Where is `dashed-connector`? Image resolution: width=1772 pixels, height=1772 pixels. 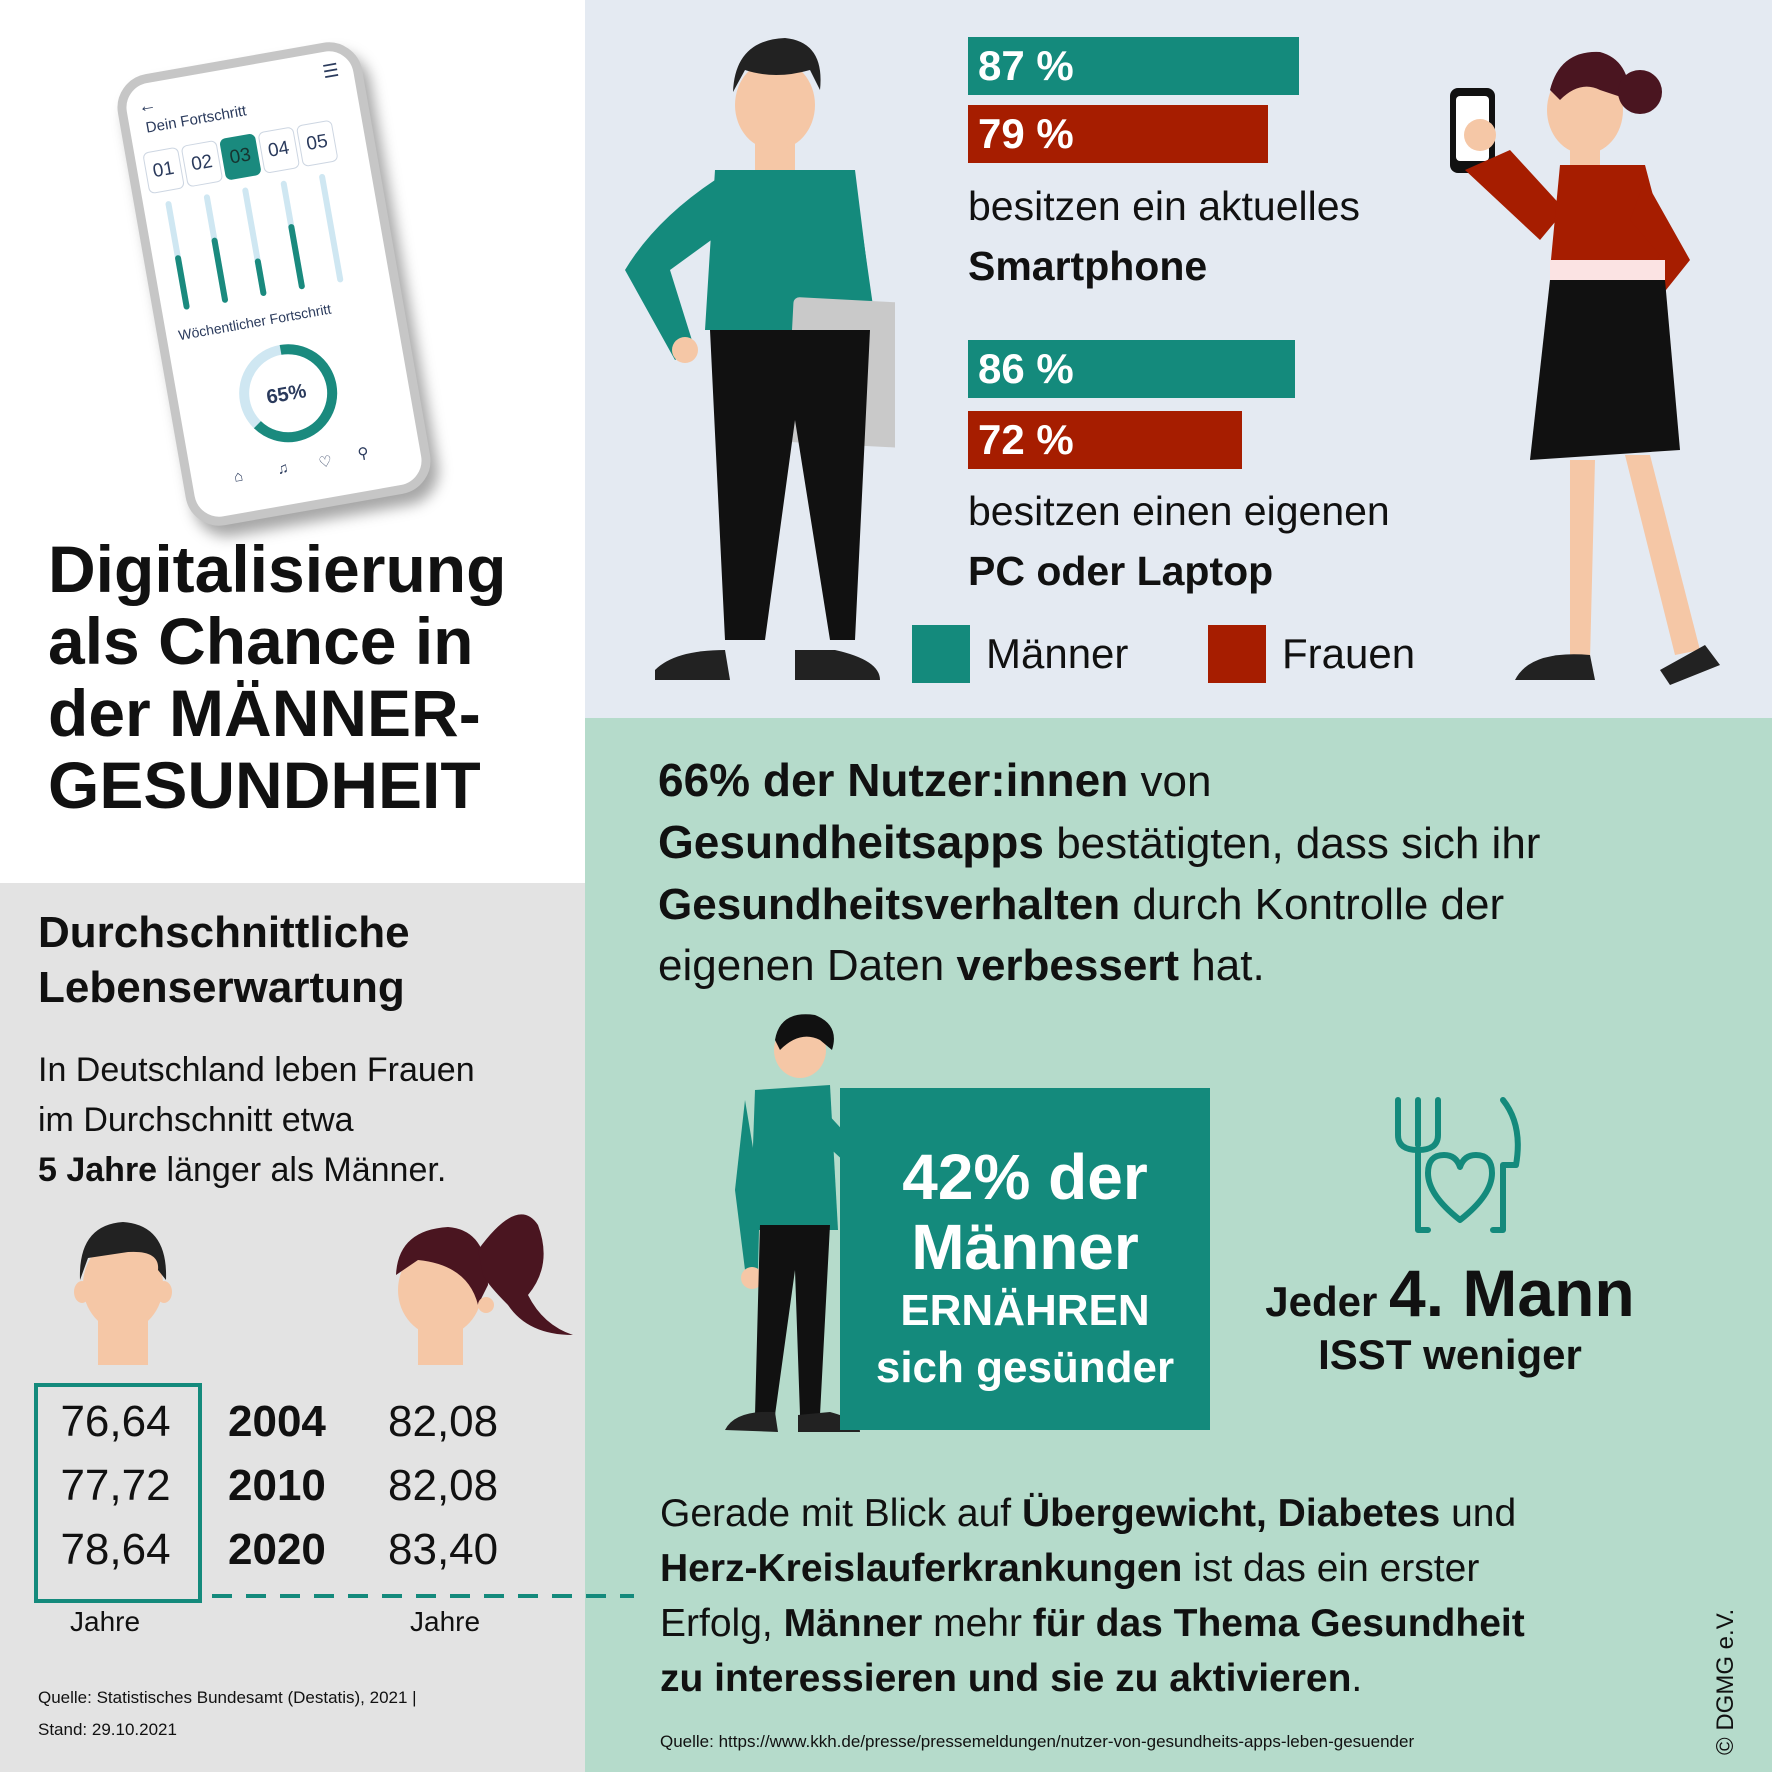
dashed-connector is located at coordinates (423, 1596).